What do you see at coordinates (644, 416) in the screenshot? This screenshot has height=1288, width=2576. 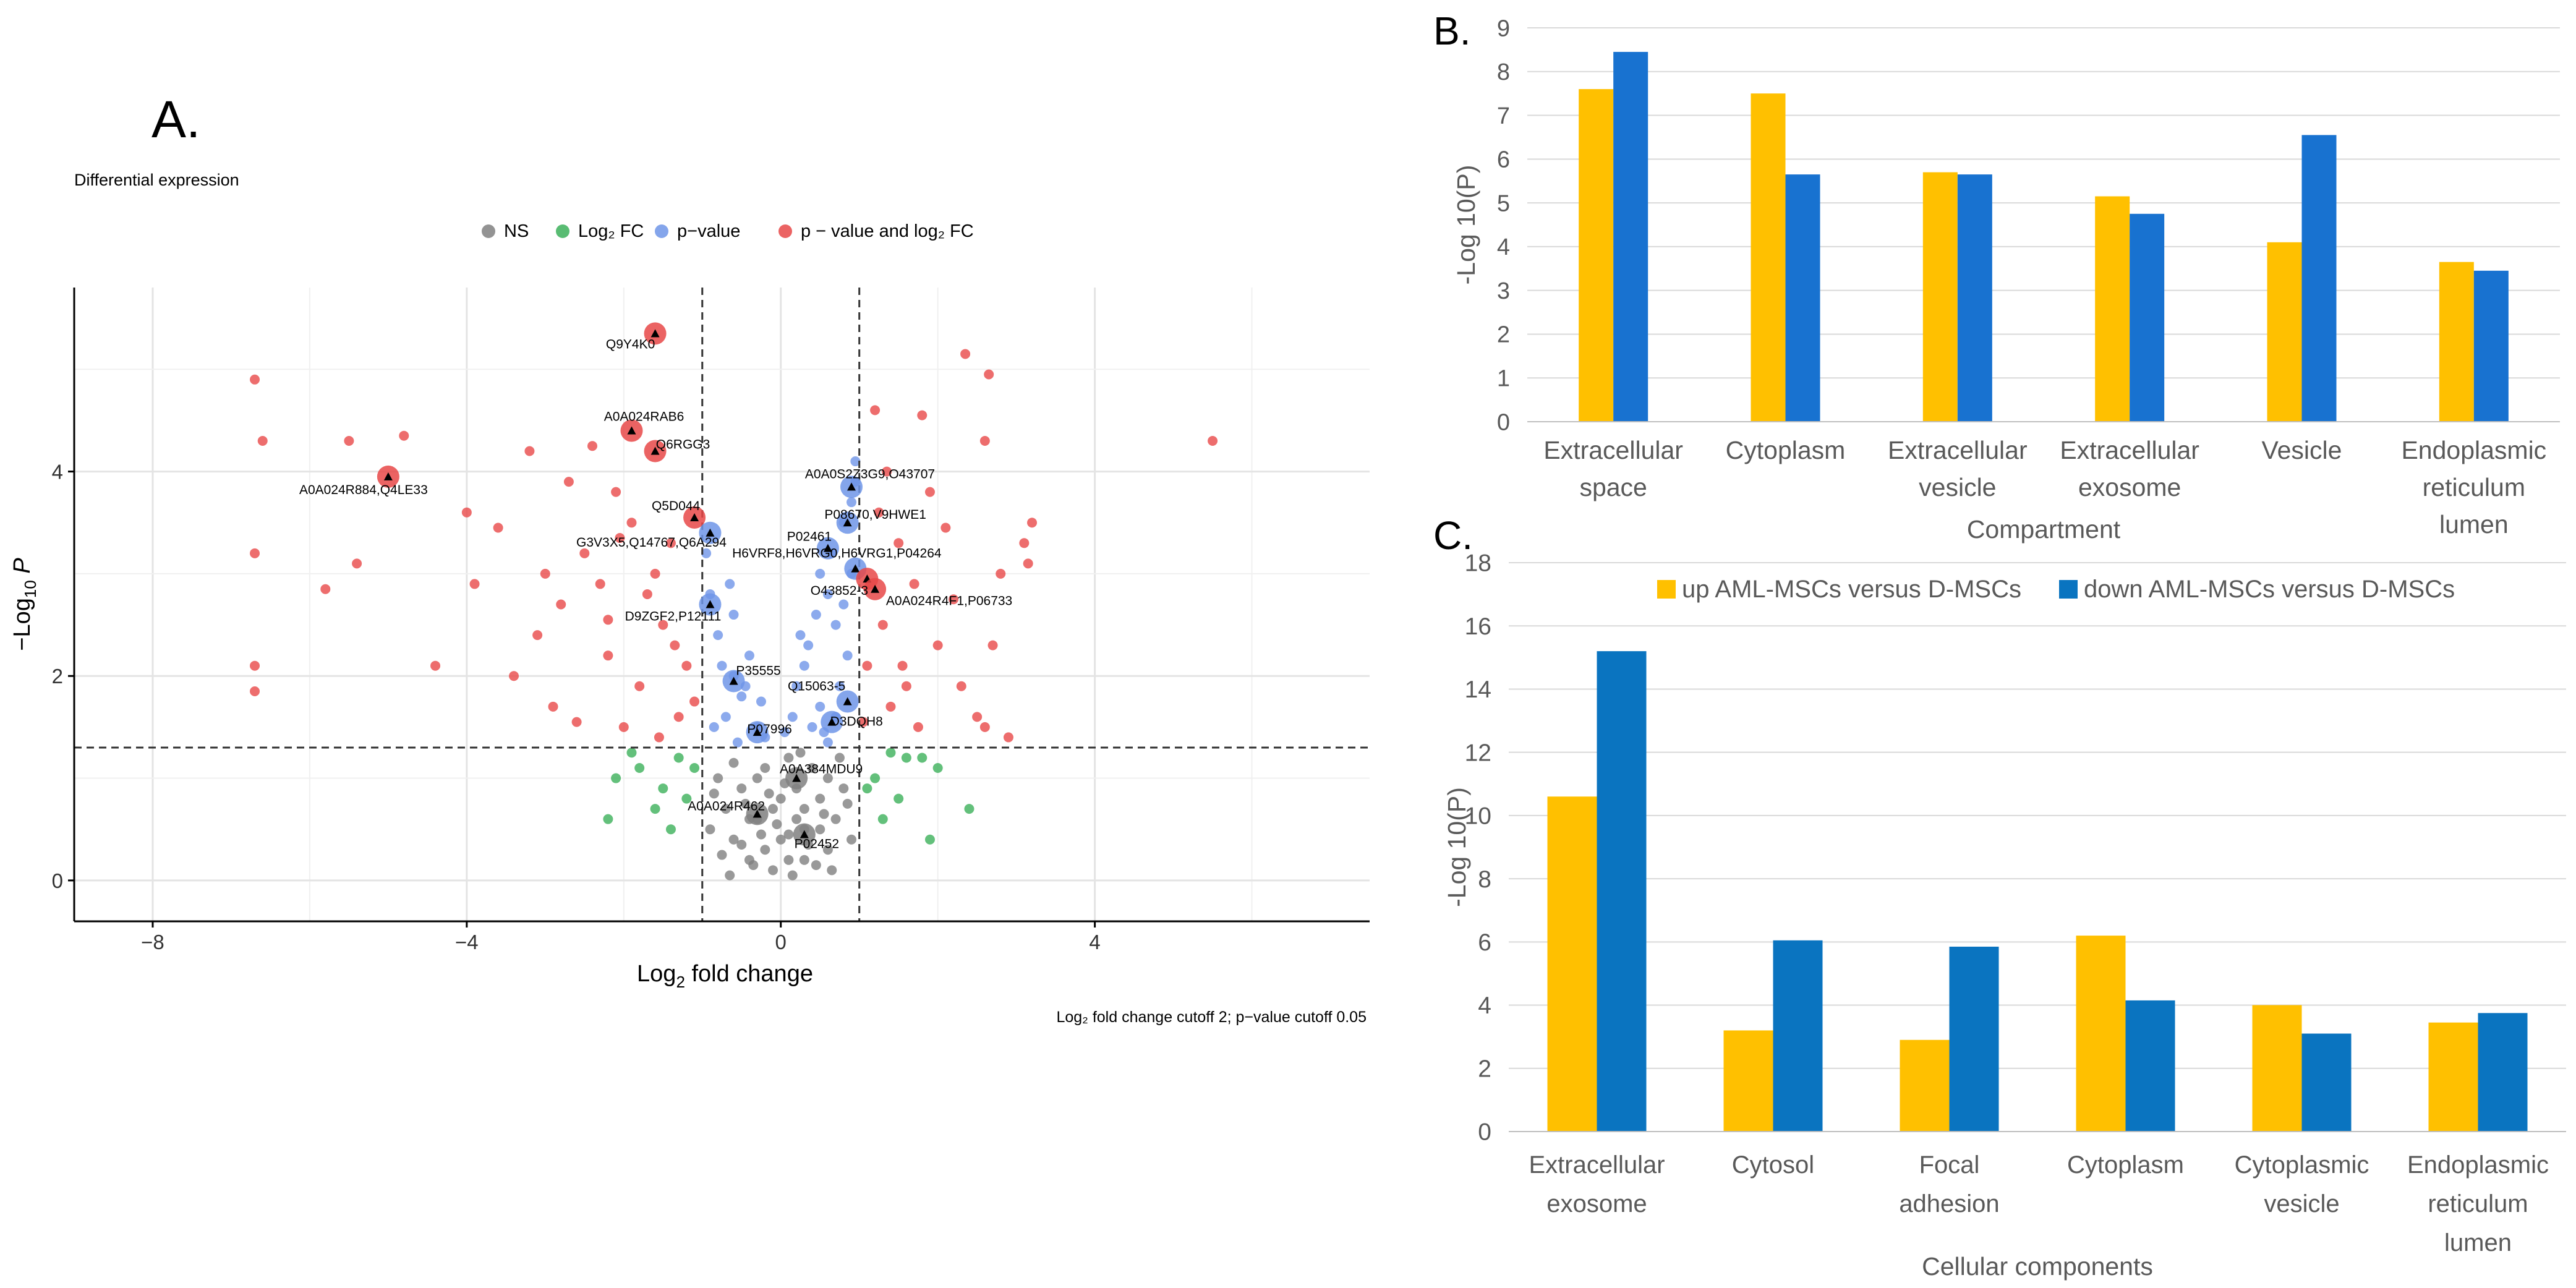 I see `point-label: A0A024RAB6` at bounding box center [644, 416].